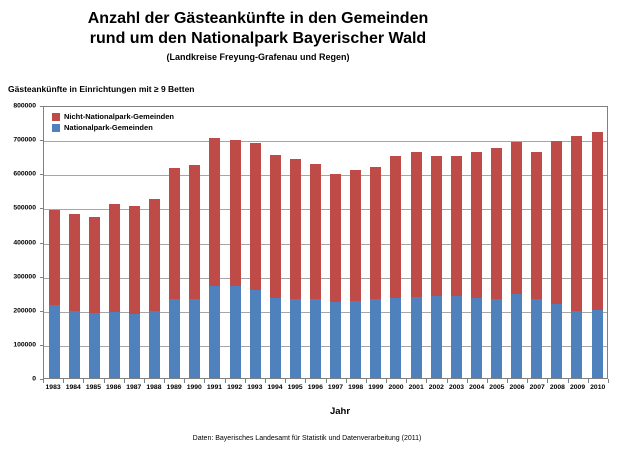 The height and width of the screenshot is (455, 620). What do you see at coordinates (577, 242) in the screenshot?
I see `bar-2009` at bounding box center [577, 242].